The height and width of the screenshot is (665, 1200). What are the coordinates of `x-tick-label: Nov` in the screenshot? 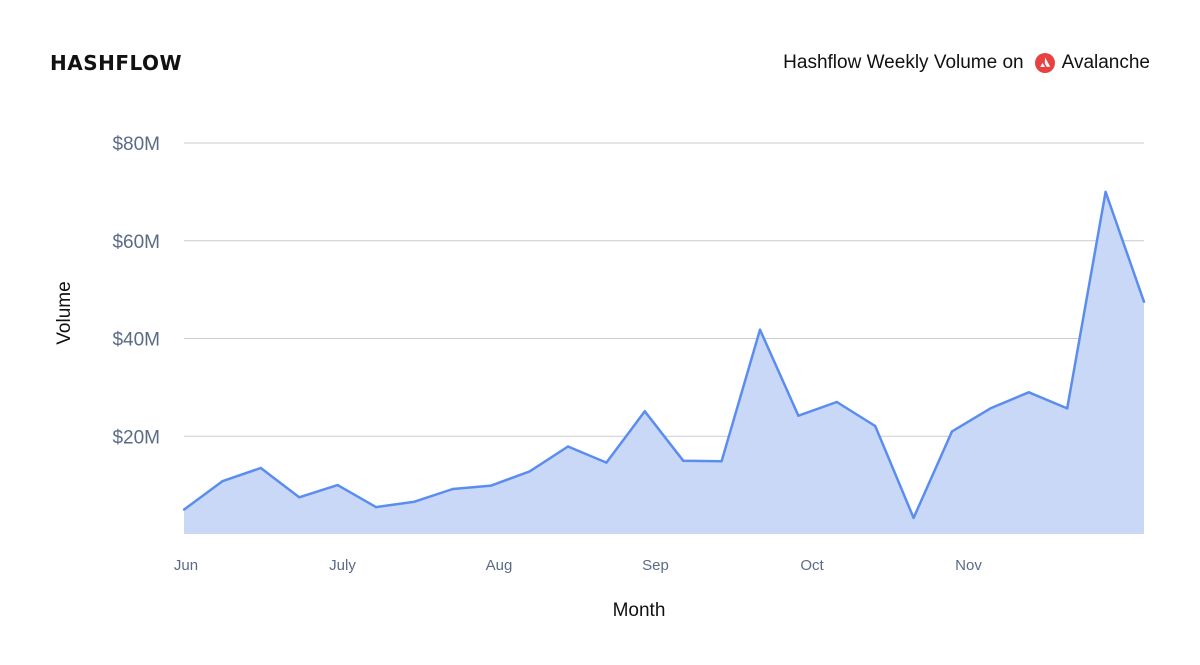 It's located at (968, 565).